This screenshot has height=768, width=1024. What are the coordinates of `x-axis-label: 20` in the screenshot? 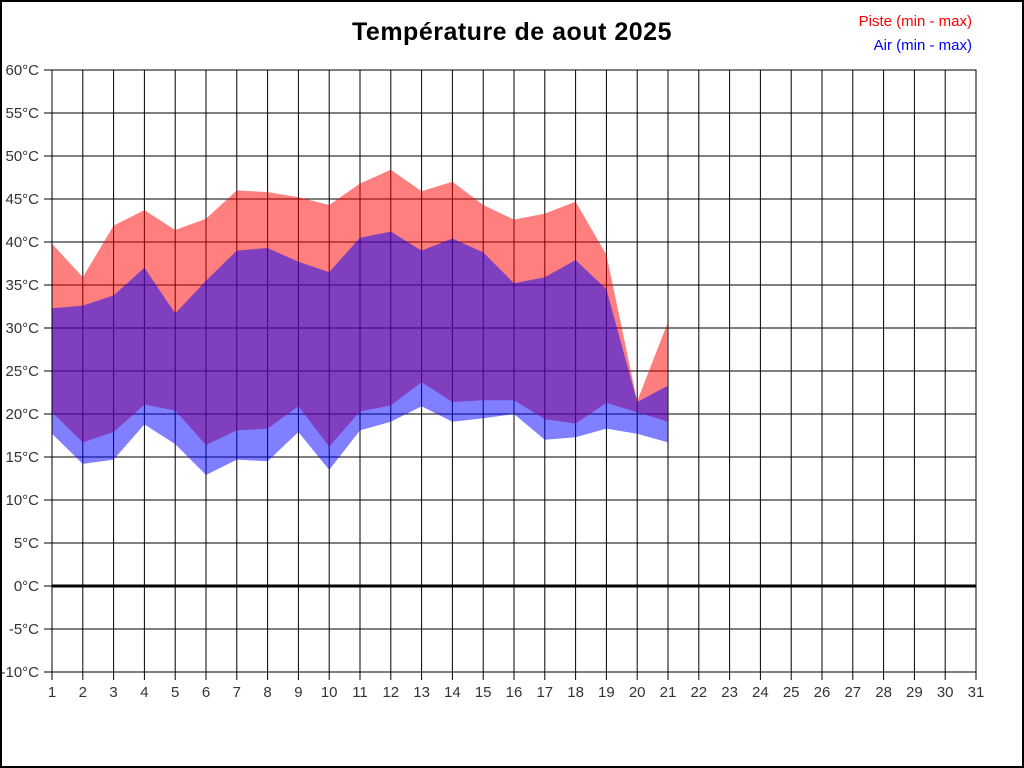 It's located at (637, 692).